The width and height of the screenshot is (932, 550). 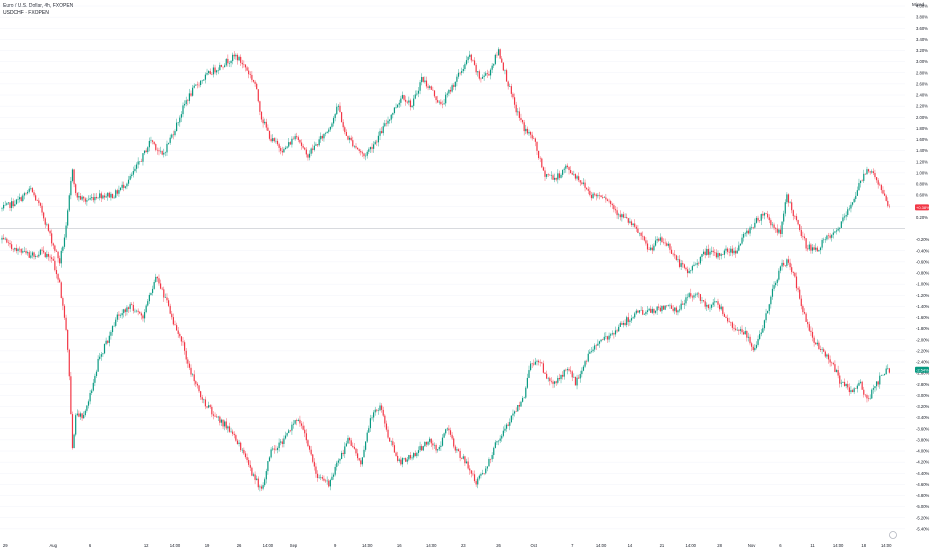 I want to click on y-tick-label: 2.40%, so click(x=922, y=95).